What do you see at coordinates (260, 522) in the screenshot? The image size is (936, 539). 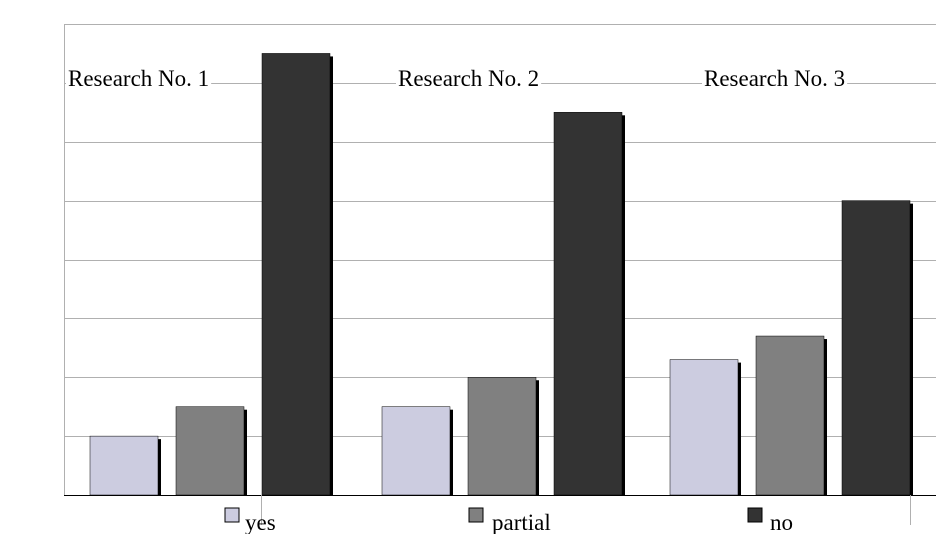 I see `legend-label-yes: yes` at bounding box center [260, 522].